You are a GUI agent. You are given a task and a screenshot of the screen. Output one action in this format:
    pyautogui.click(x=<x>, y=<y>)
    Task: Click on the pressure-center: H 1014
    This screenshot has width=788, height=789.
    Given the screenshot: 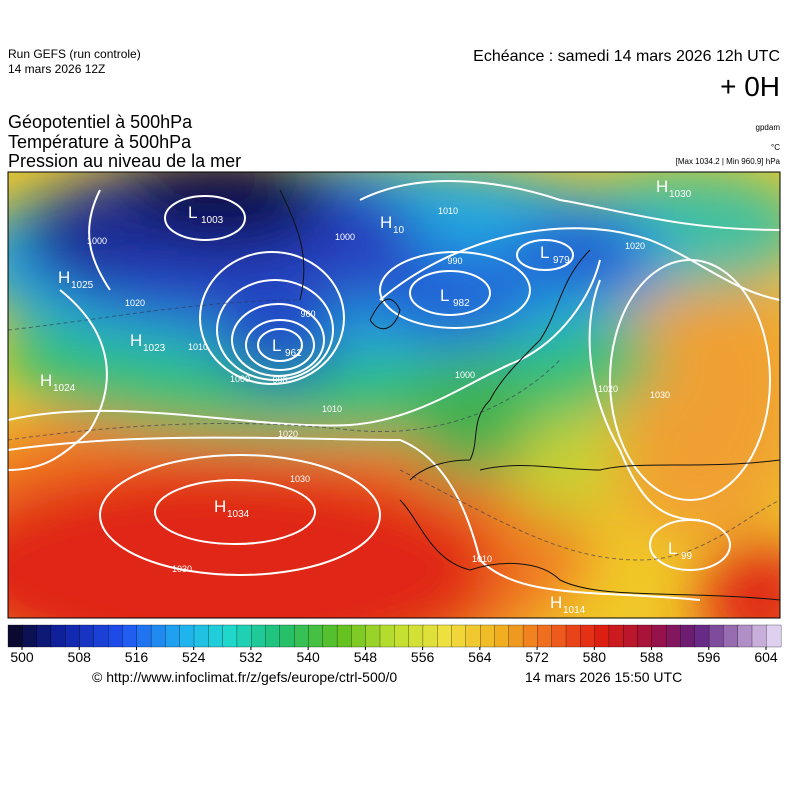 What is the action you would take?
    pyautogui.click(x=568, y=604)
    